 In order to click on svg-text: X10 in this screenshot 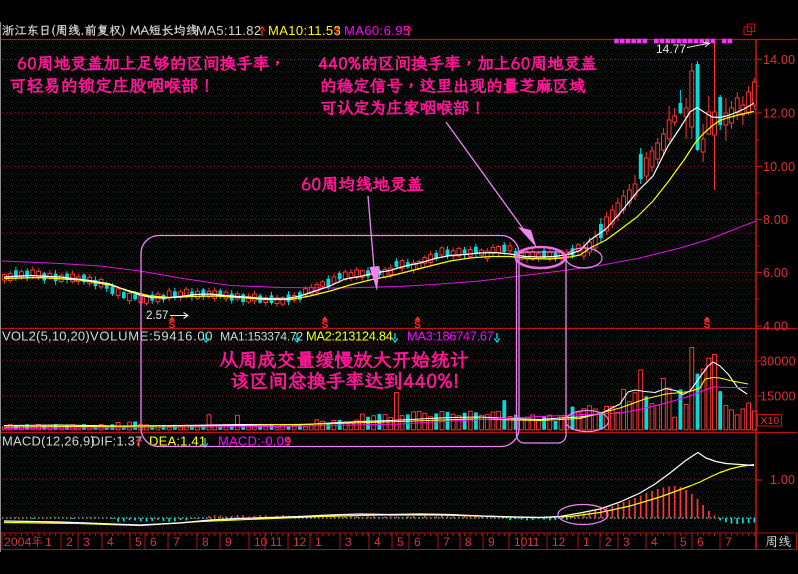, I will do `click(770, 421)`.